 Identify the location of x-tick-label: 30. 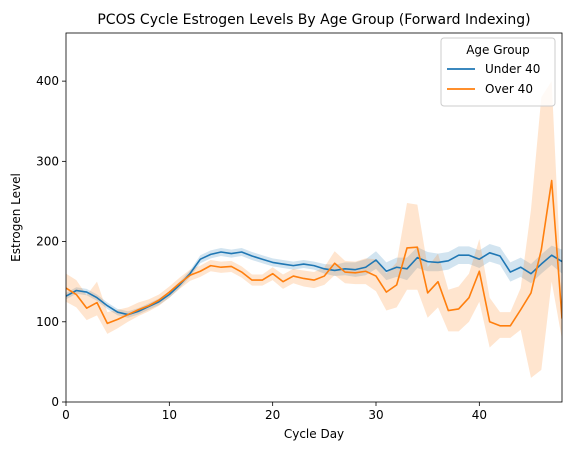
(375, 415).